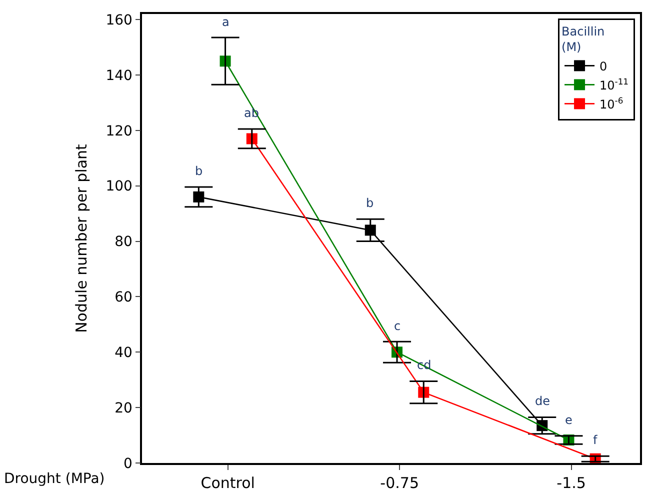 The width and height of the screenshot is (646, 496). I want to click on x-tick-label: -1.5, so click(571, 483).